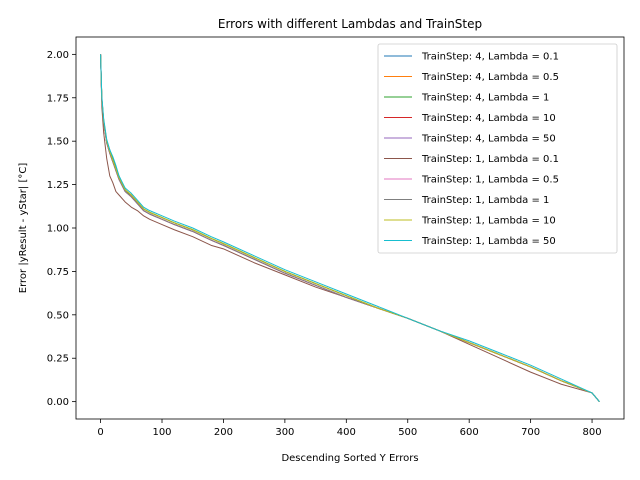 The image size is (640, 480). I want to click on y-axis: 0.00 0.25 0.50 0.75 1.00 1.25 1.50 1.75 2.00, so click(61, 229).